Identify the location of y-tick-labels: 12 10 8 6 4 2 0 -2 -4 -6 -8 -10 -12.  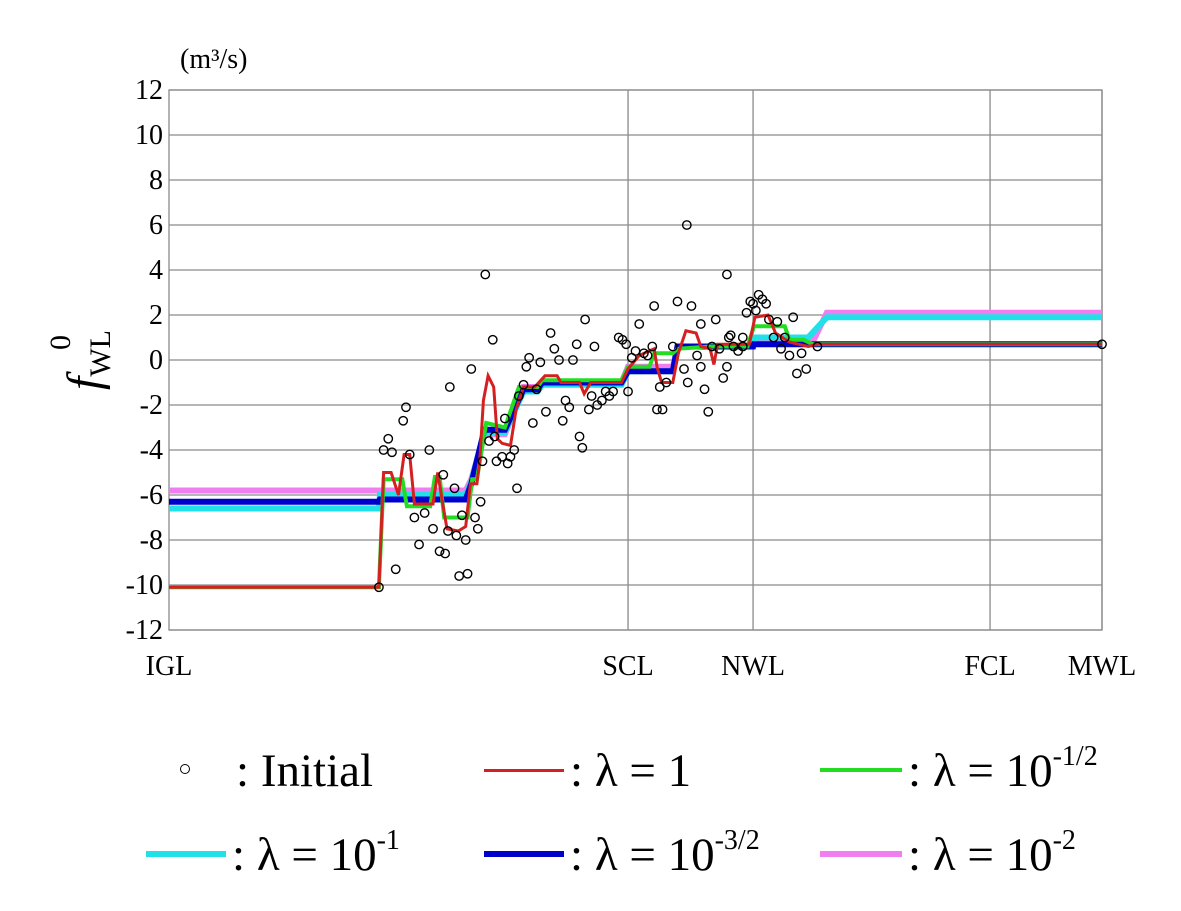
(144, 360).